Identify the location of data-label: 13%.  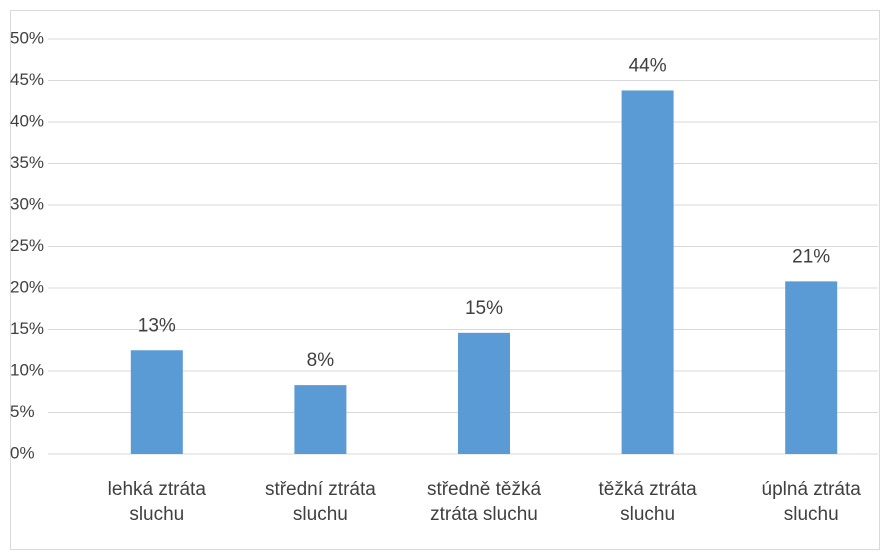
(157, 325).